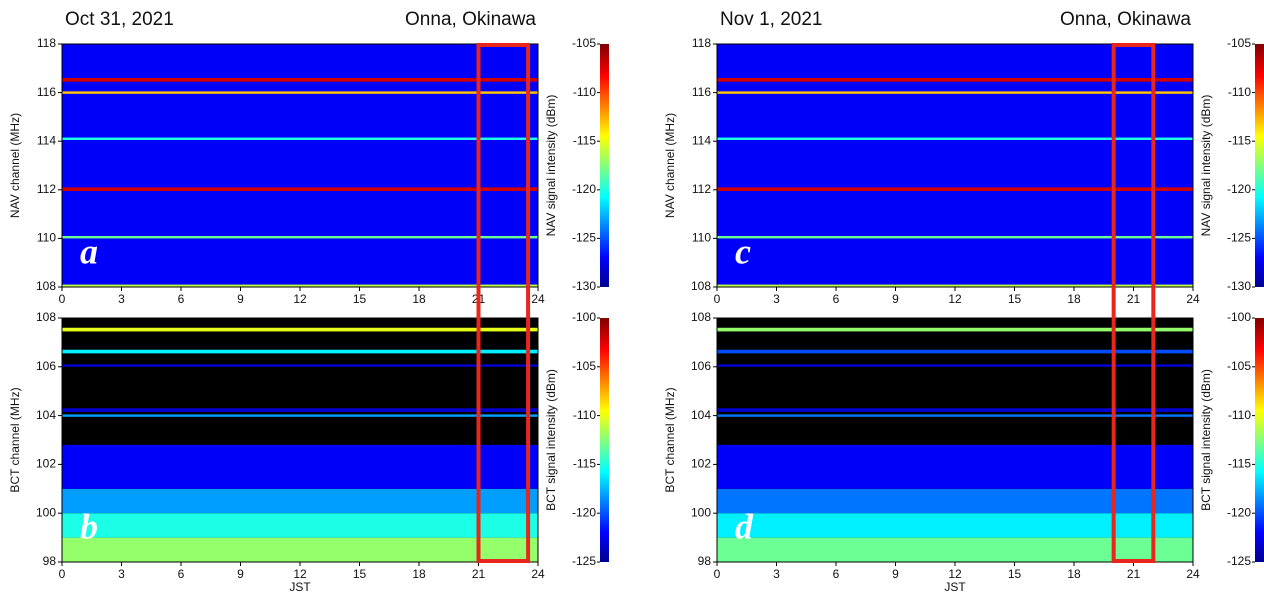  Describe the element at coordinates (479, 574) in the screenshot. I see `x-tick-label: 21` at that location.